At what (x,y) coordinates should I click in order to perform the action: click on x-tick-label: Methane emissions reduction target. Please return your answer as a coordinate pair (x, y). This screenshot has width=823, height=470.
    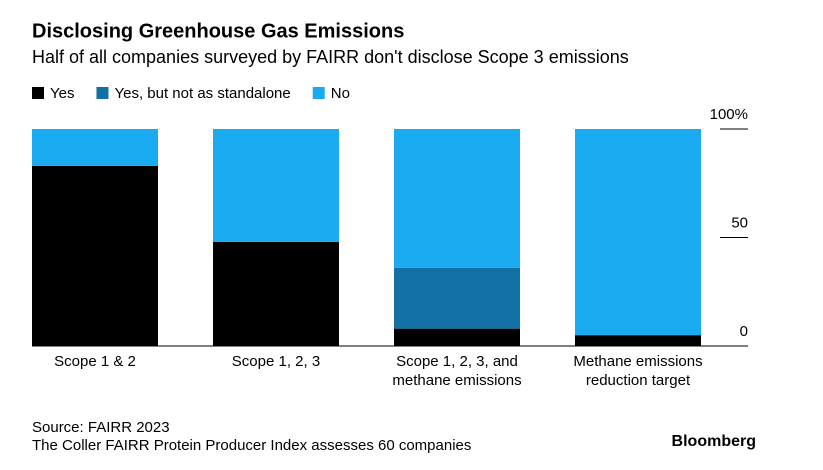
    Looking at the image, I should click on (638, 371).